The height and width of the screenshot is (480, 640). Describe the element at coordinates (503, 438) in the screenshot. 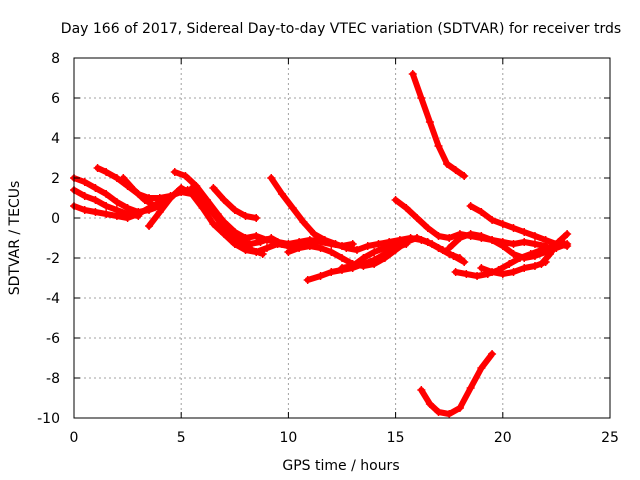

I see `x-tick-label: 20` at that location.